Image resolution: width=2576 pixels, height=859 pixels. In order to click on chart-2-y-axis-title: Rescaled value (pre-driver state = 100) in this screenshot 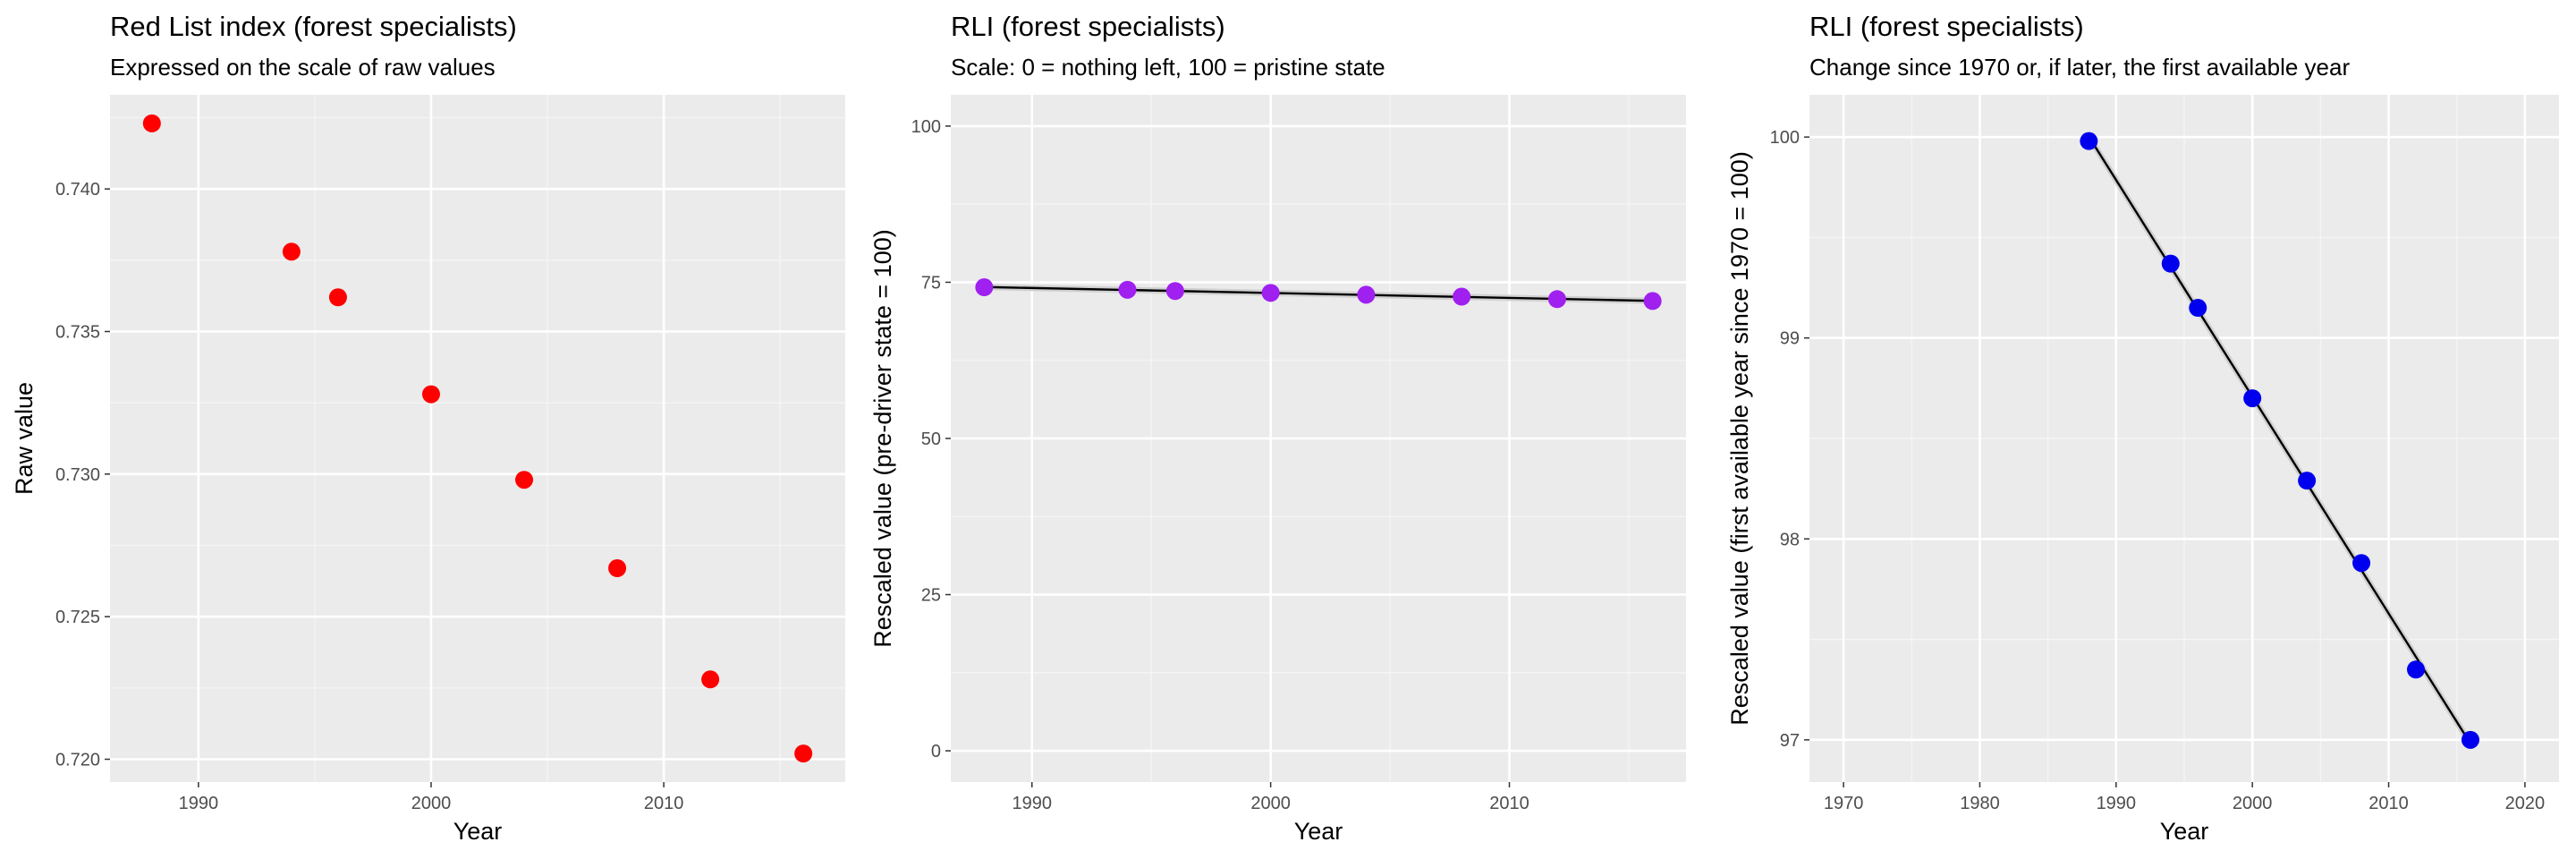, I will do `click(882, 438)`.